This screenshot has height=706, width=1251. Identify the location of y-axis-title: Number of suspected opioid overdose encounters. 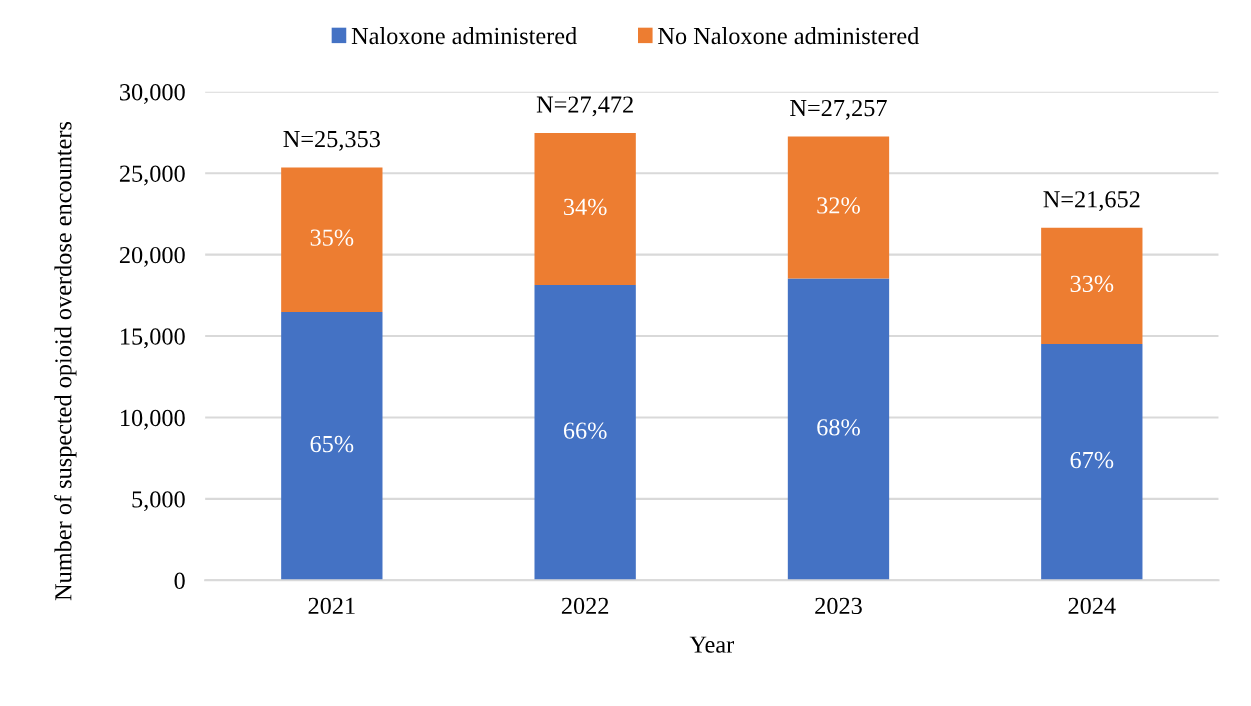
(65, 361).